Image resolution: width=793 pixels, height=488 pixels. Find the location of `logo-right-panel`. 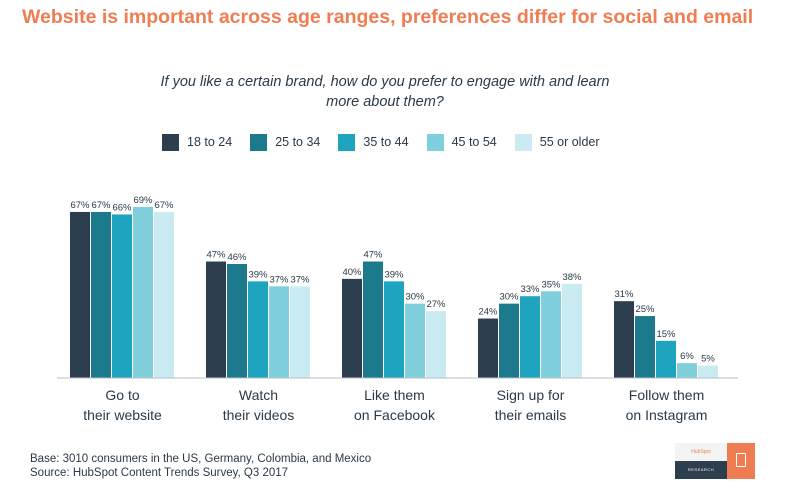

logo-right-panel is located at coordinates (741, 461).